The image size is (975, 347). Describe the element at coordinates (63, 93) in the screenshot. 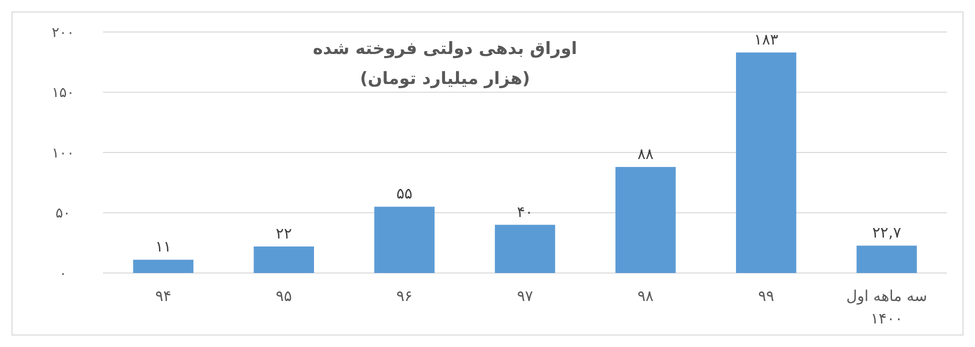

I see `y-tick-label: ۱۵۰` at that location.